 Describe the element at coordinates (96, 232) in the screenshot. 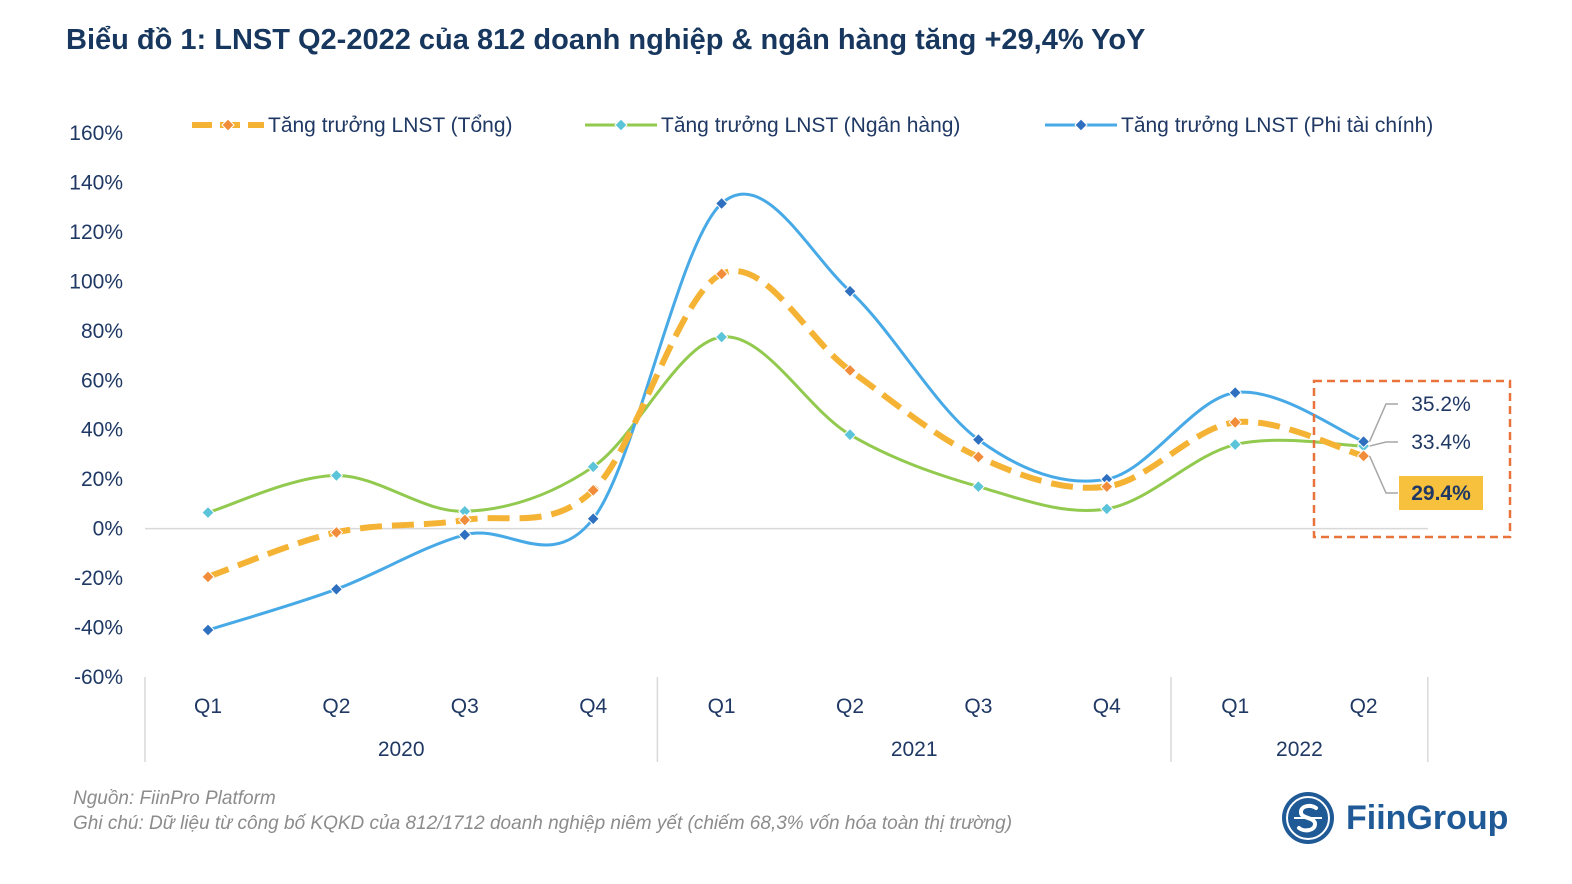

I see `y-tick-label: 120%` at that location.